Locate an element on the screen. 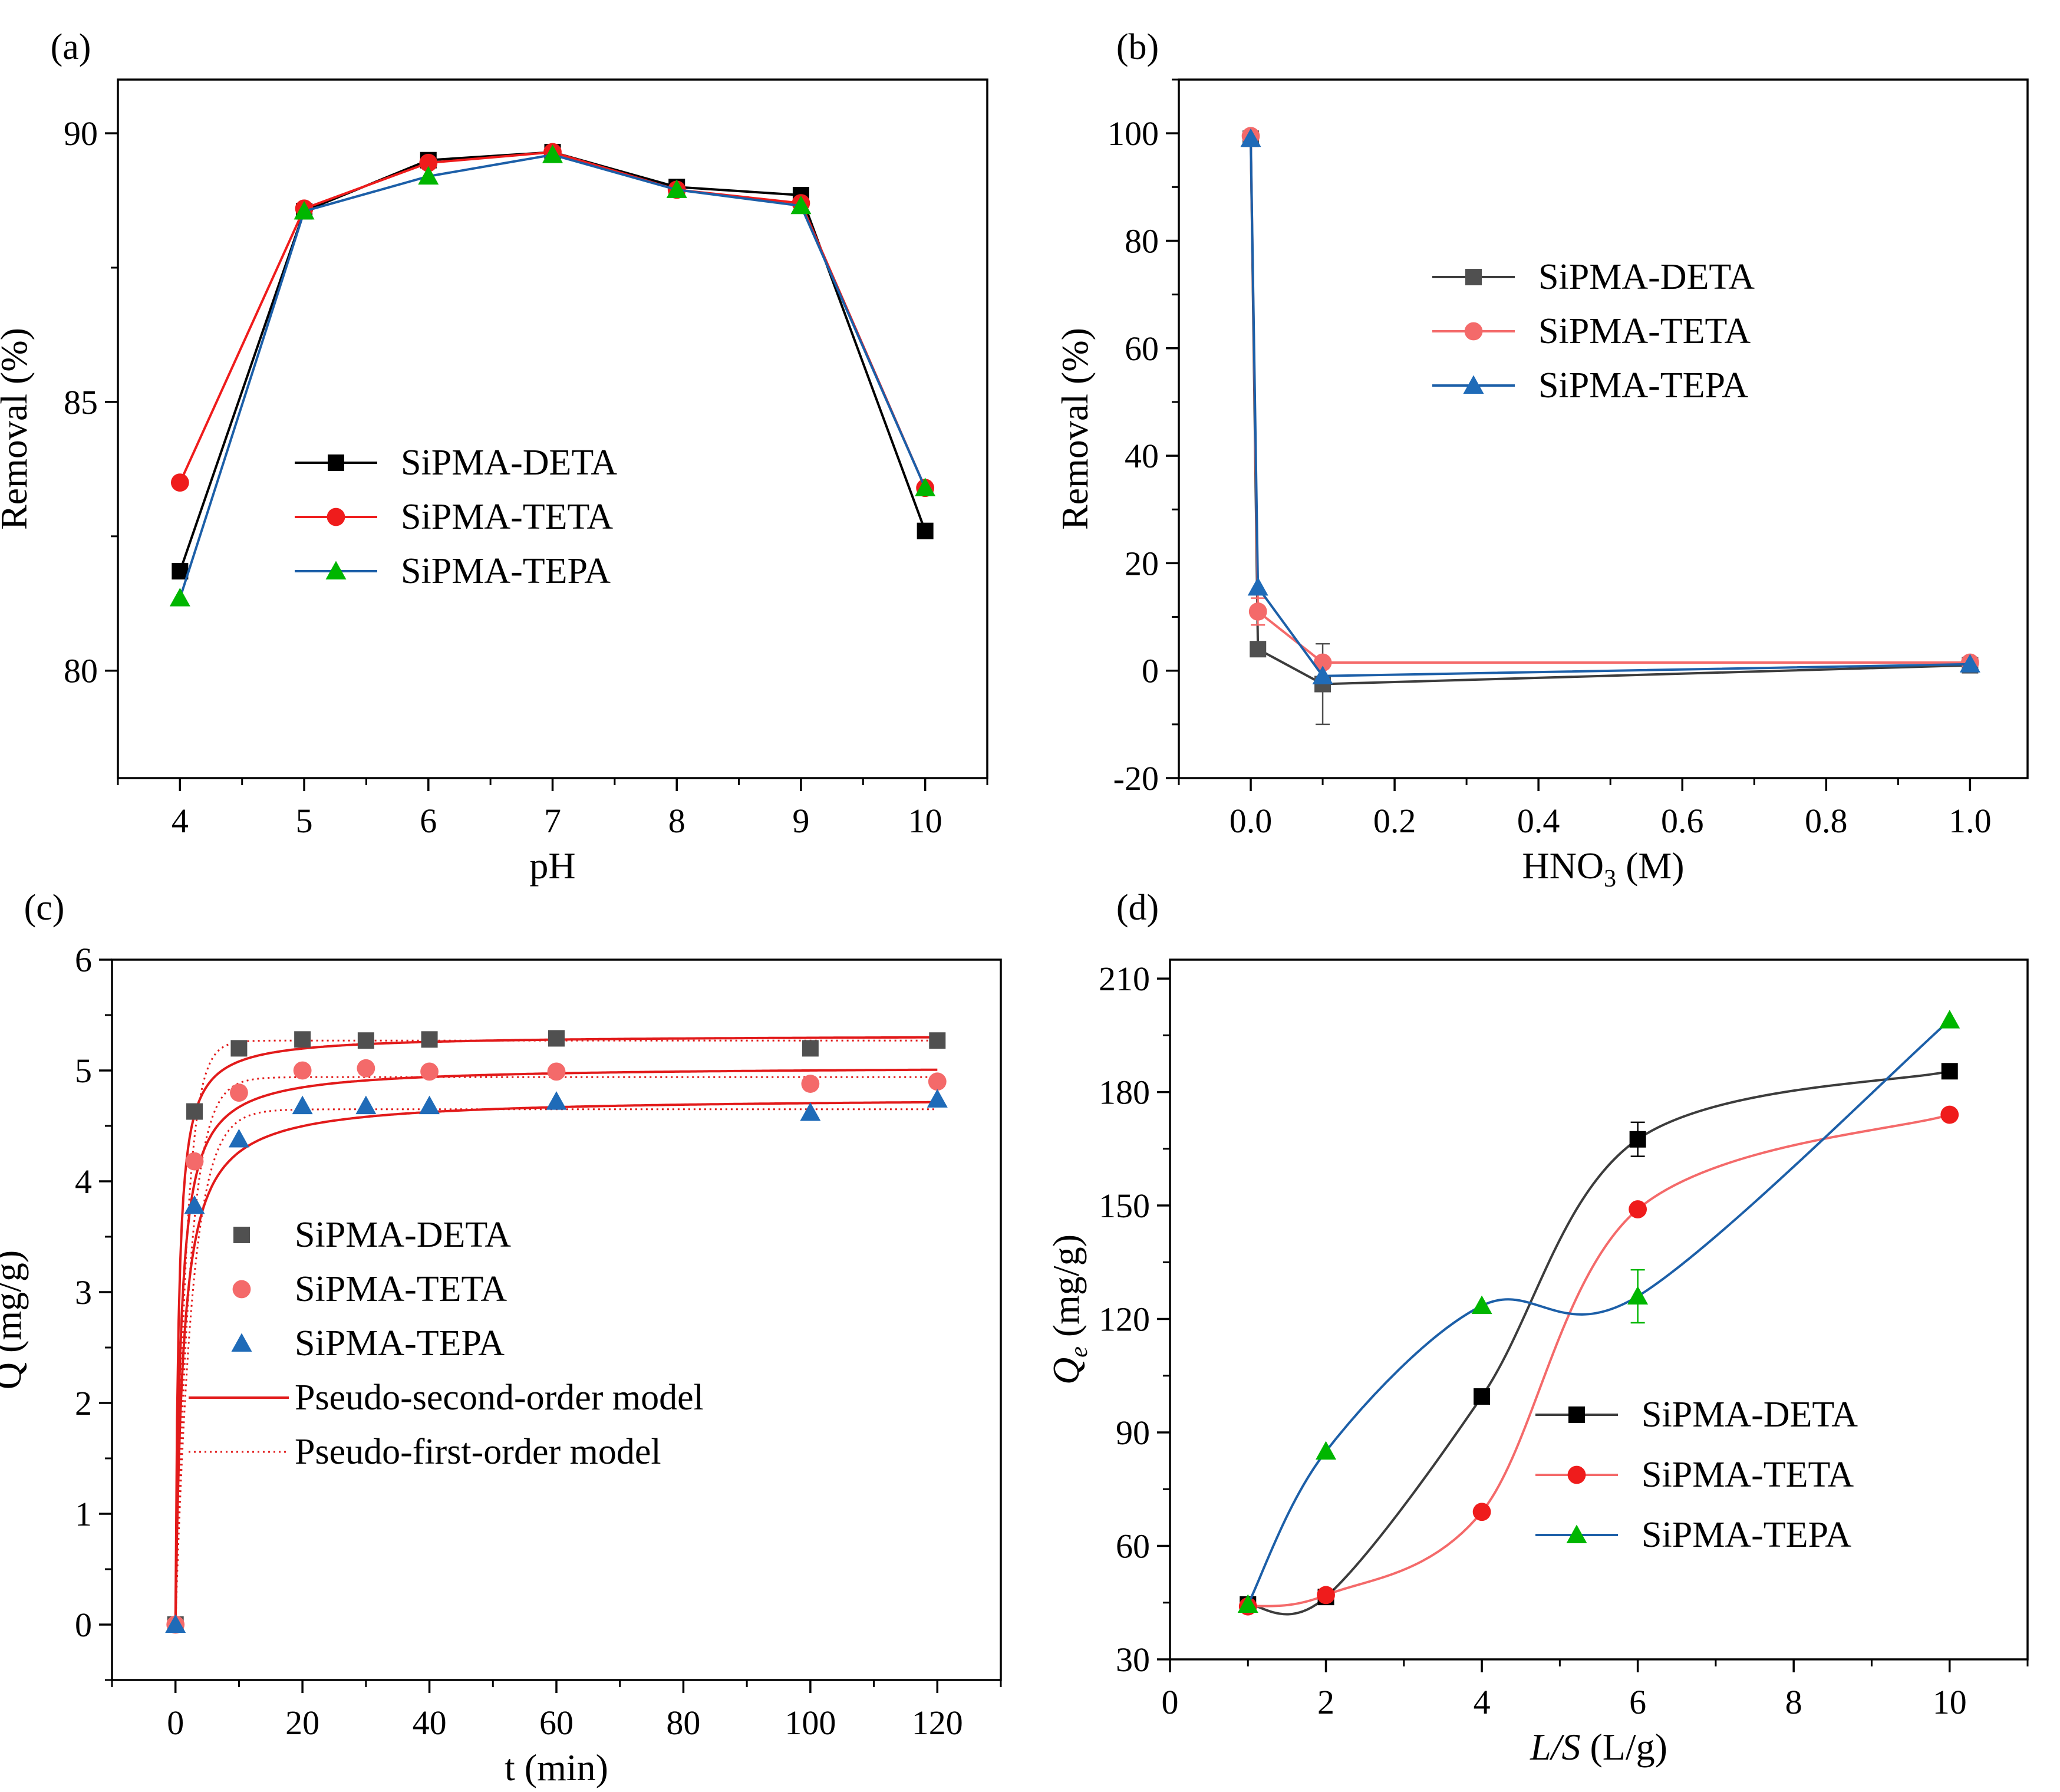 This screenshot has width=2060, height=1792. series-sipma-teta is located at coordinates (556, 1346).